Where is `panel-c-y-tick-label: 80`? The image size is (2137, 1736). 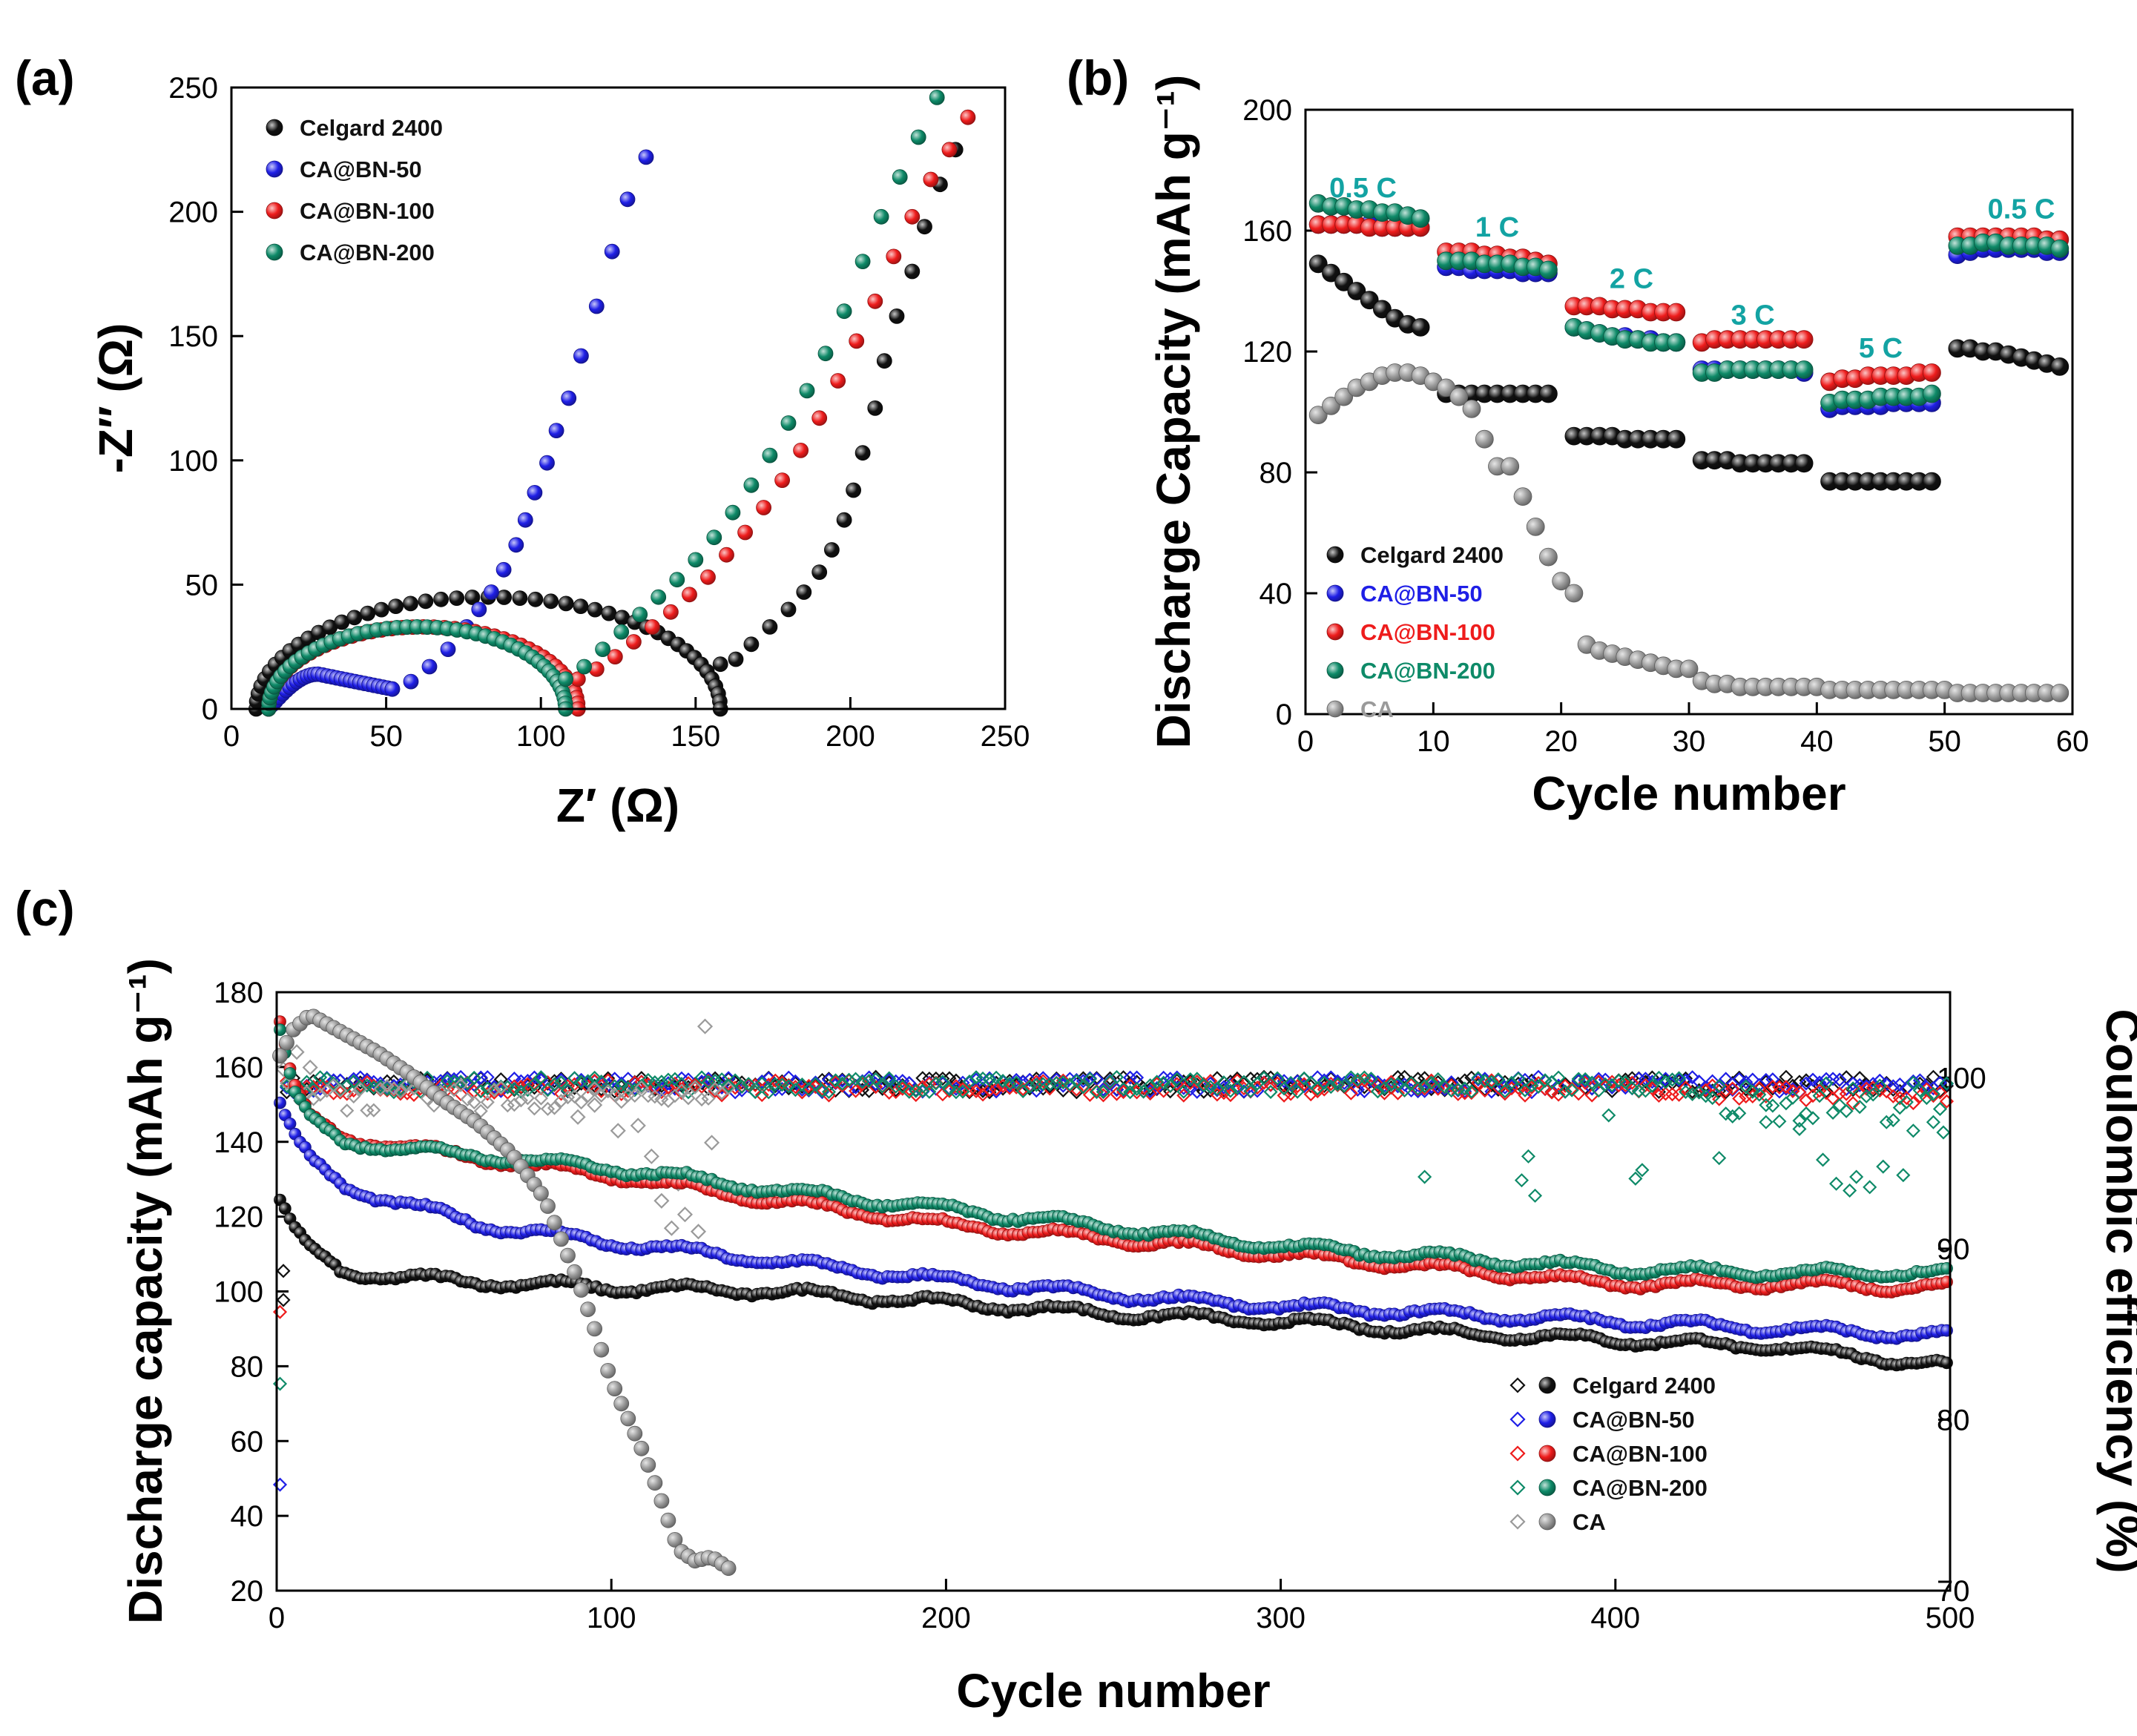
panel-c-y-tick-label: 80 is located at coordinates (248, 1367).